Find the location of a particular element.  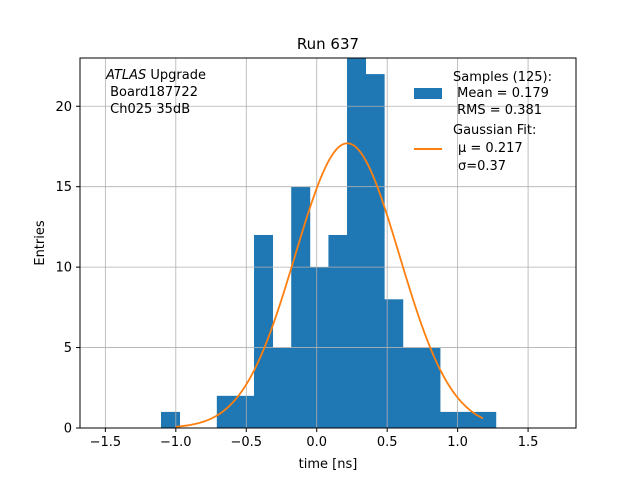

board-label: Board187722 is located at coordinates (152, 92).